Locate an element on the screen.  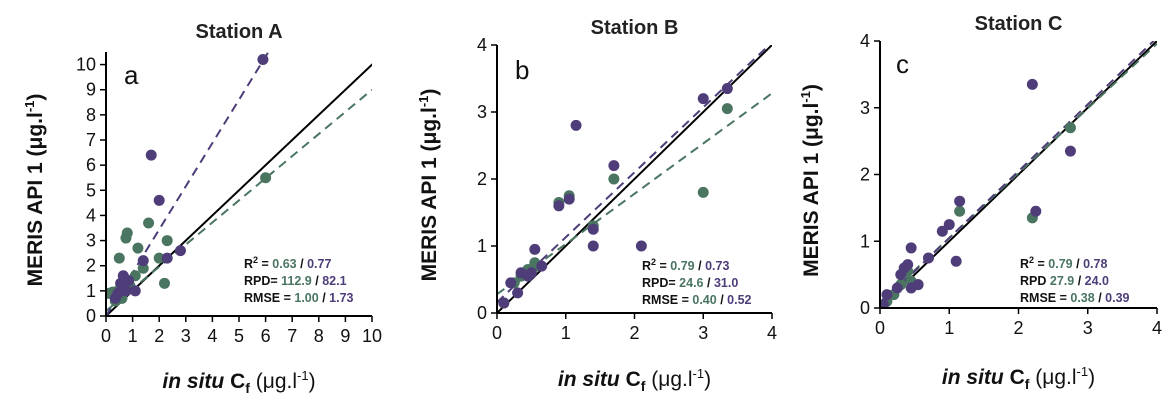
y-tick-label: 8 is located at coordinates (91, 115).